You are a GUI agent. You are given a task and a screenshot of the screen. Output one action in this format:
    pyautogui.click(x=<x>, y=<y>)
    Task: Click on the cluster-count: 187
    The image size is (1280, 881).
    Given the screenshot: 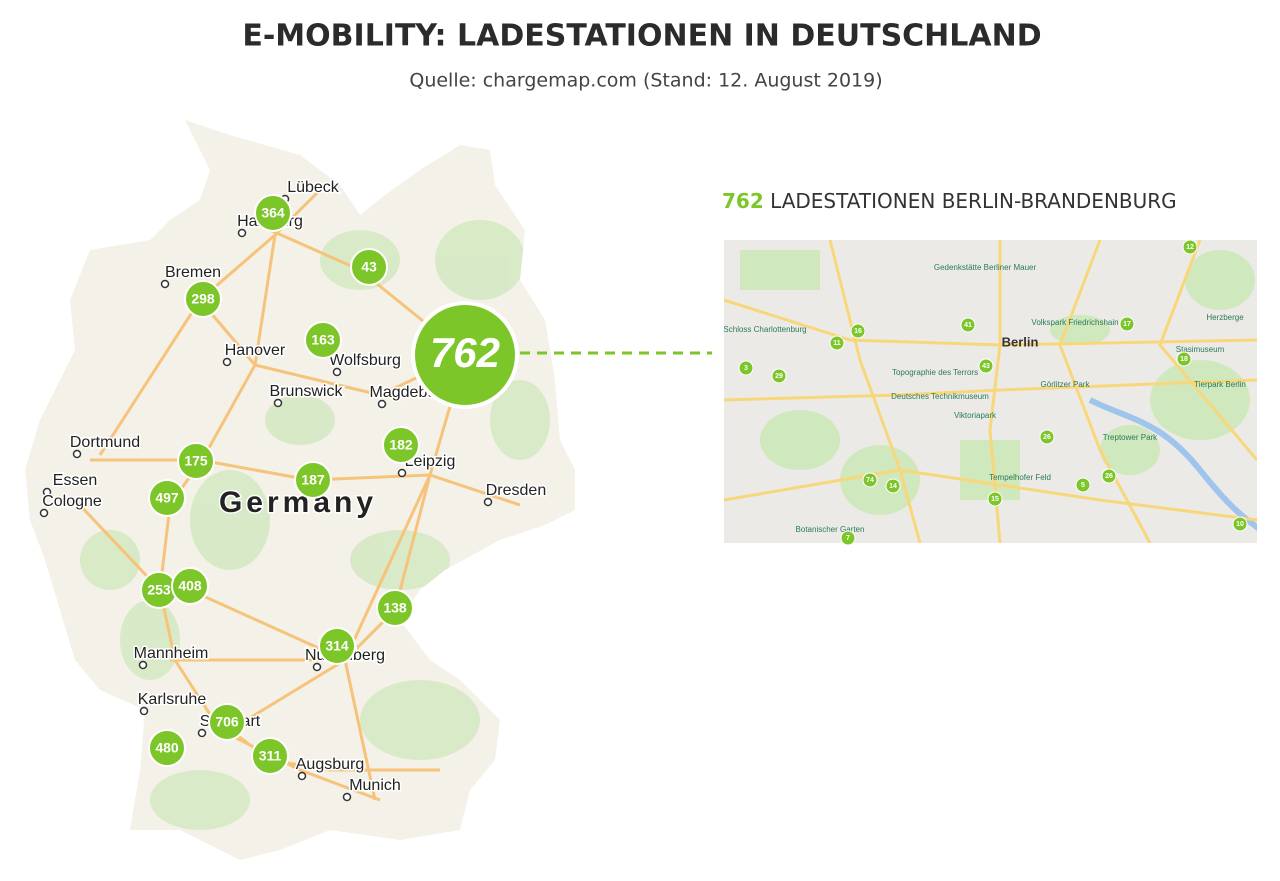 What is the action you would take?
    pyautogui.click(x=313, y=480)
    